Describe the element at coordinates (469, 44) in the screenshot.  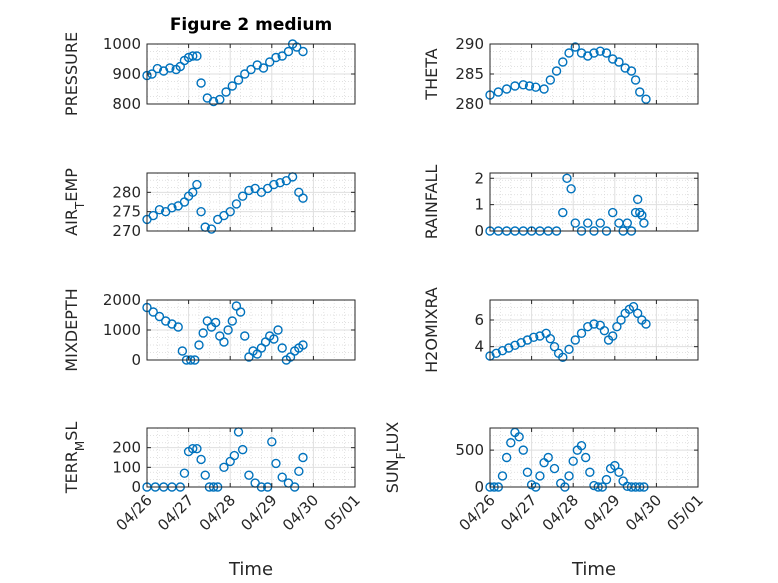
I see `y-tick-label: 290` at that location.